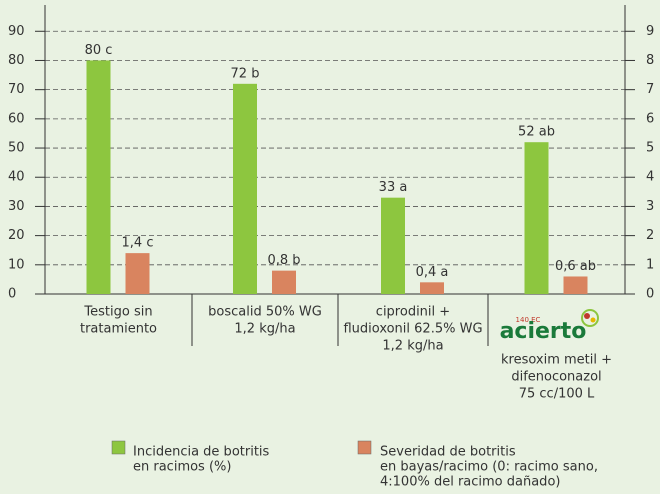 Image resolution: width=660 pixels, height=494 pixels. I want to click on y-tick-label: 0, so click(12, 294).